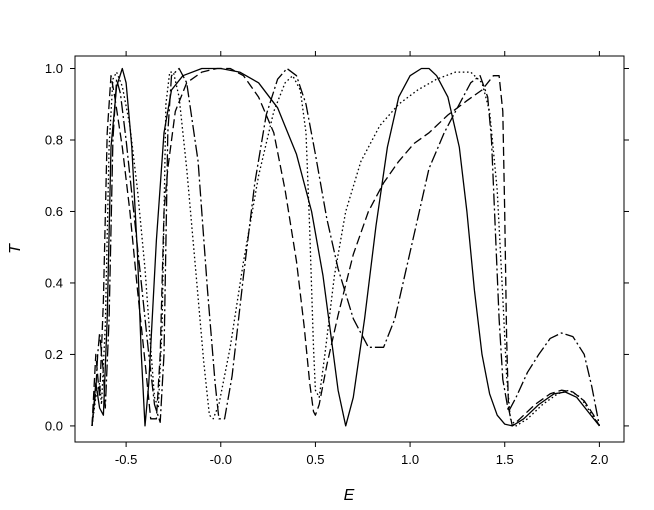 This screenshot has height=510, width=654. What do you see at coordinates (505, 459) in the screenshot?
I see `x-tick-label: 1.5` at bounding box center [505, 459].